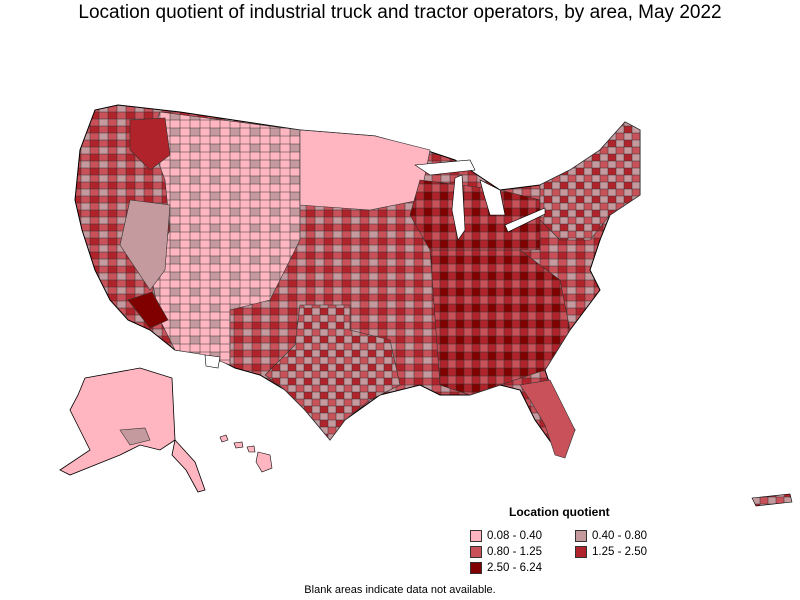 This screenshot has height=600, width=800. I want to click on legend-item-1: 0.40 - 0.80, so click(611, 536).